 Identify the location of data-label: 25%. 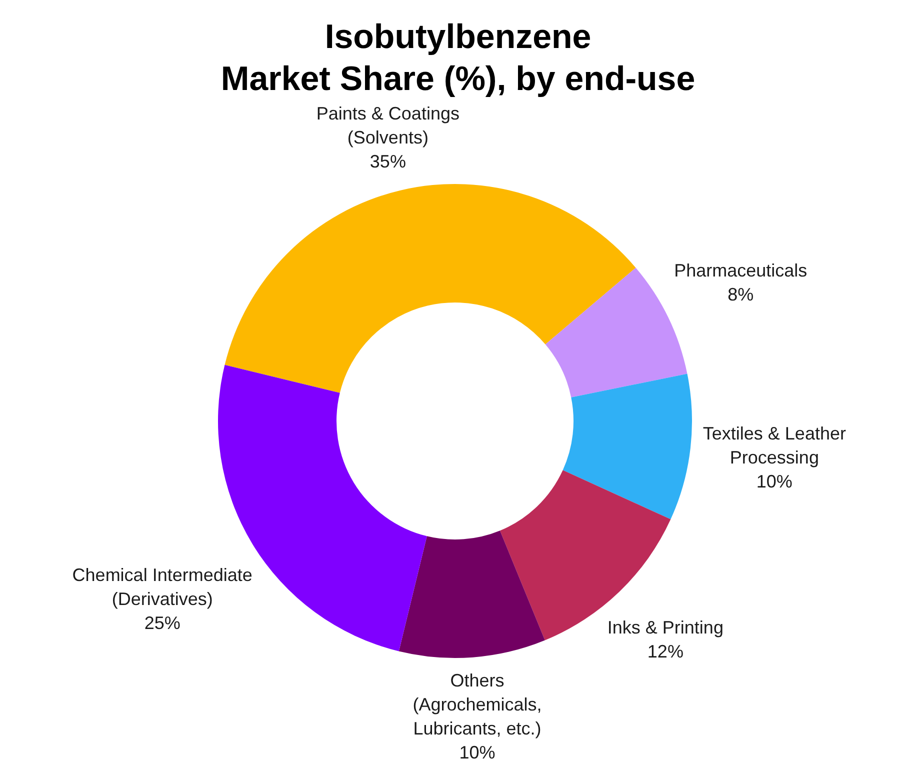
(162, 622).